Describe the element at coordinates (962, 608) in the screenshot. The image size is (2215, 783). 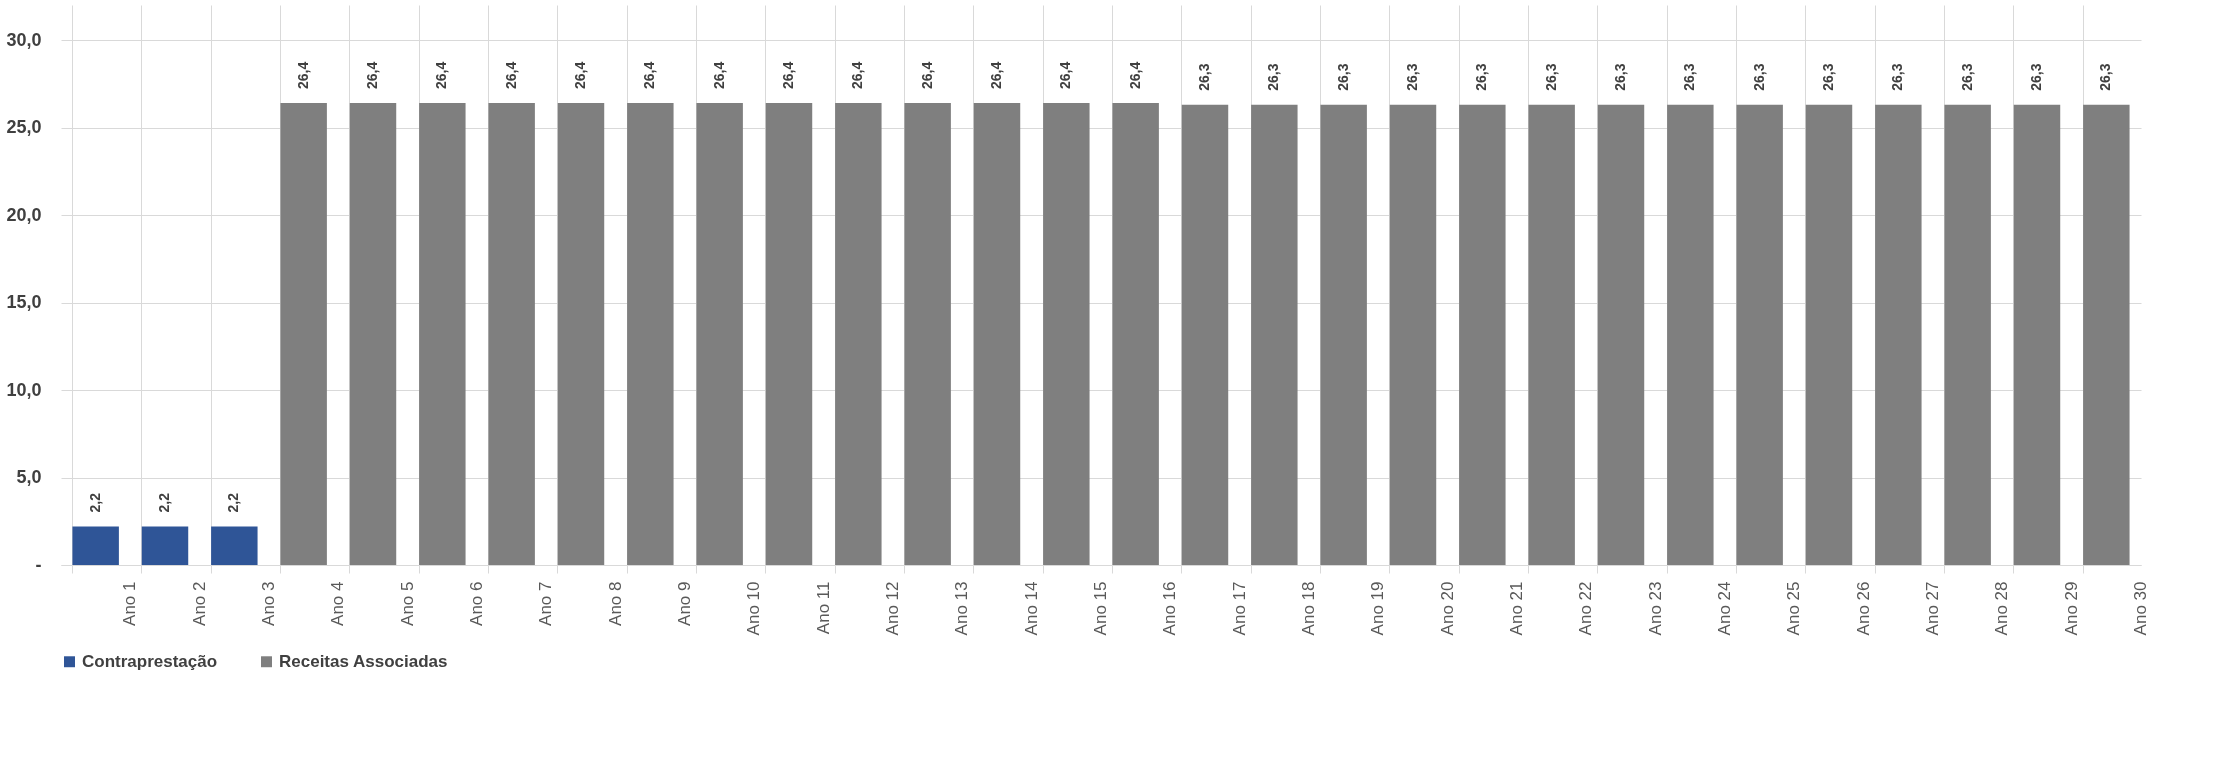
I see `x-tick-label: Ano 13` at that location.